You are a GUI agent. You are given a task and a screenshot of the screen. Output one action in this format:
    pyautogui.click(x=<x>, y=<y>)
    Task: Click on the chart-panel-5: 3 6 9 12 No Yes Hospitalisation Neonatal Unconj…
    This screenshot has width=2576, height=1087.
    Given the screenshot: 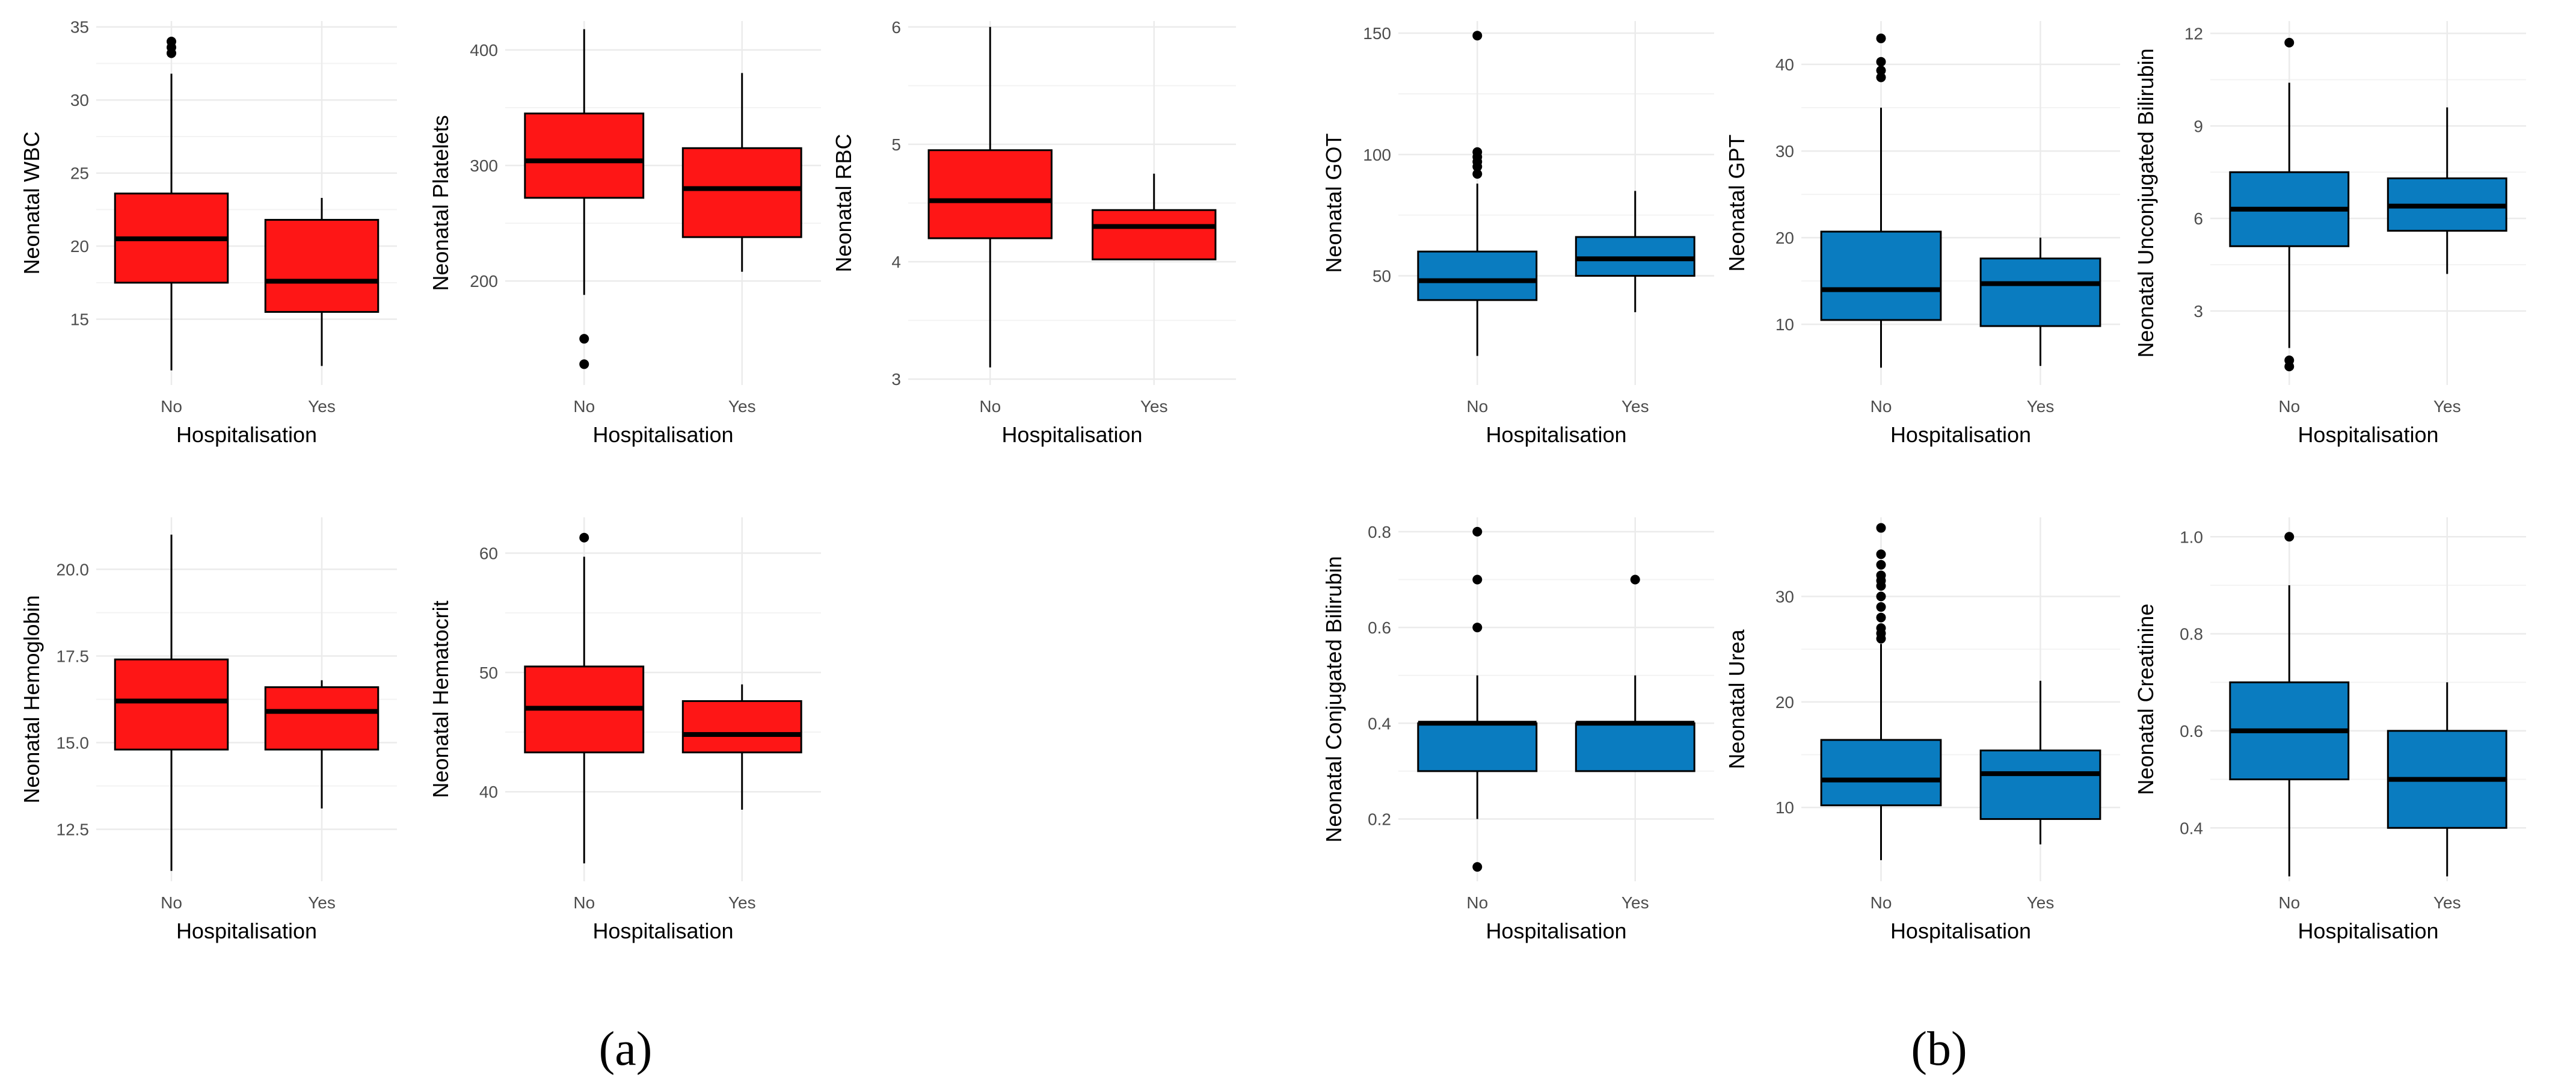 What is the action you would take?
    pyautogui.click(x=2330, y=234)
    